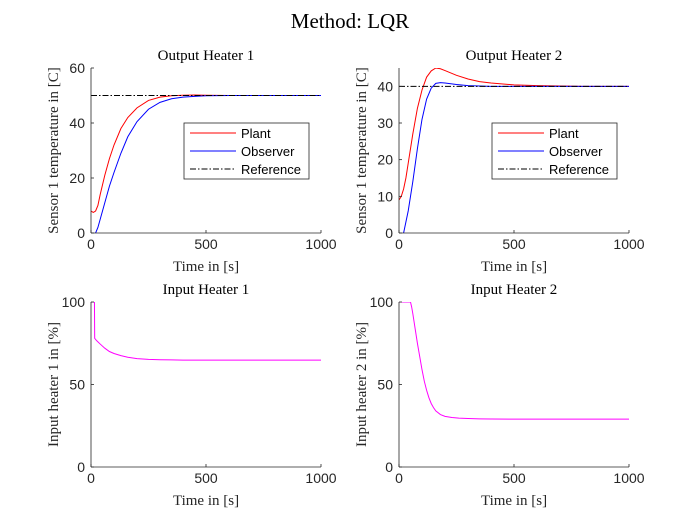 The height and width of the screenshot is (525, 700). What do you see at coordinates (77, 68) in the screenshot?
I see `y-tick-label: 60` at bounding box center [77, 68].